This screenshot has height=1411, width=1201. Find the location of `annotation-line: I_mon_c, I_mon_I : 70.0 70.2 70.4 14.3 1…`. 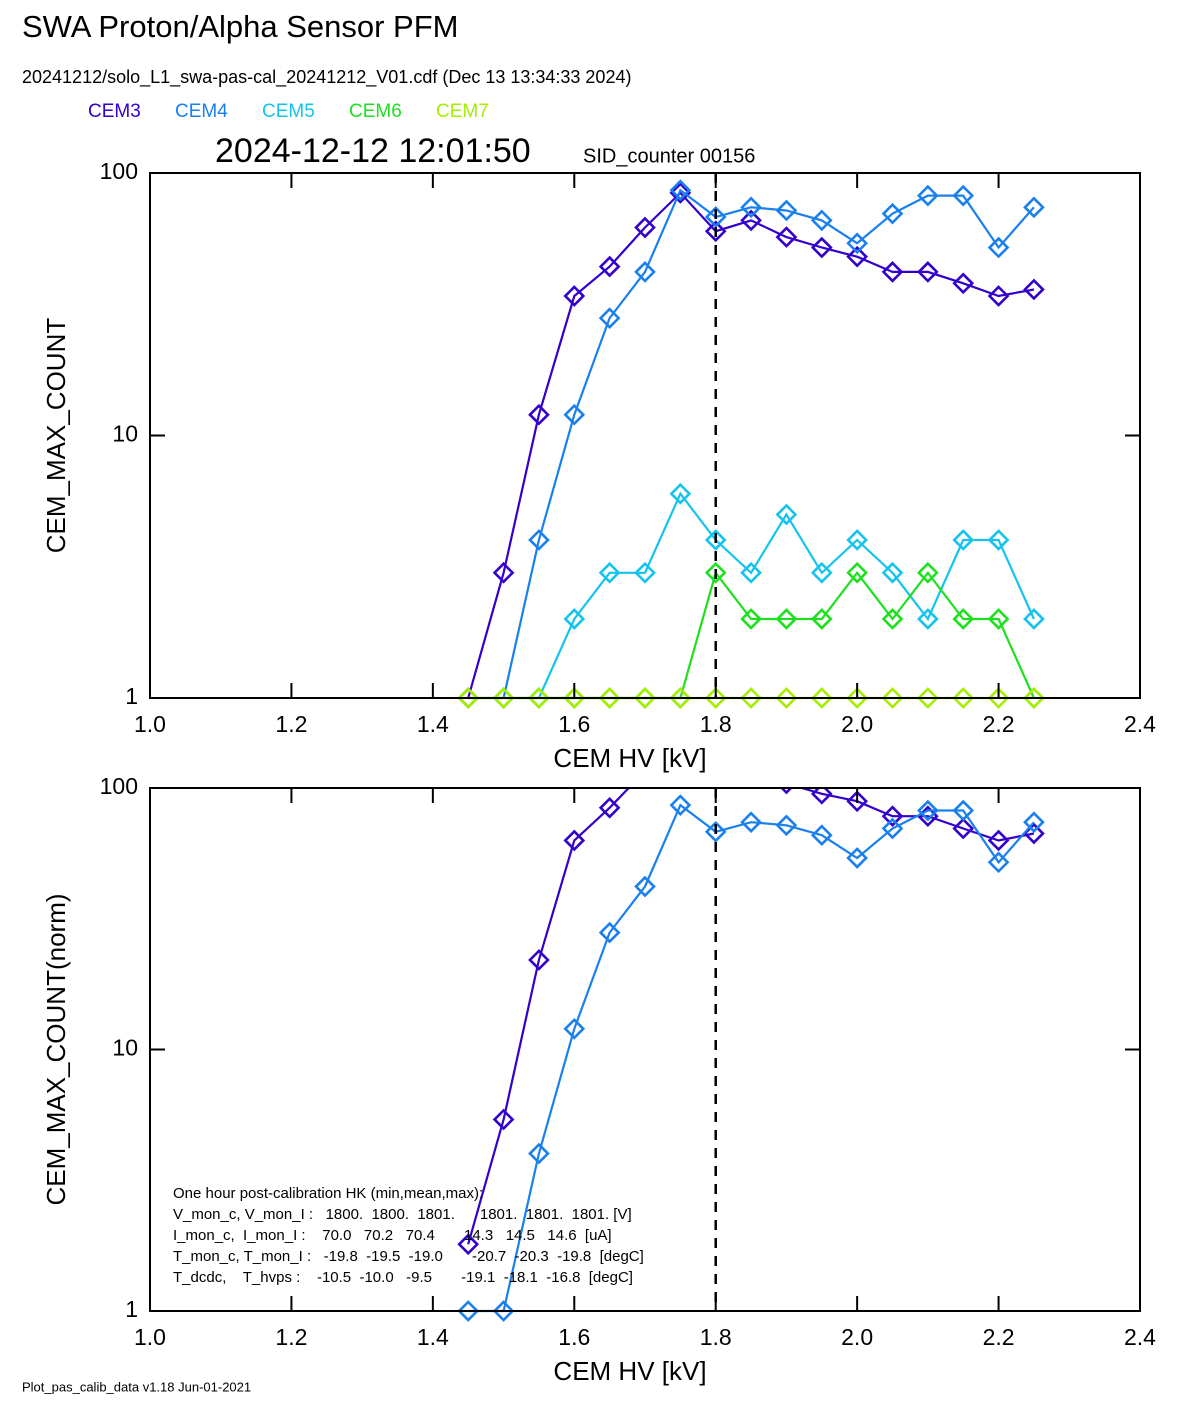

annotation-line: I_mon_c, I_mon_I : 70.0 70.2 70.4 14.3 1… is located at coordinates (392, 1235).